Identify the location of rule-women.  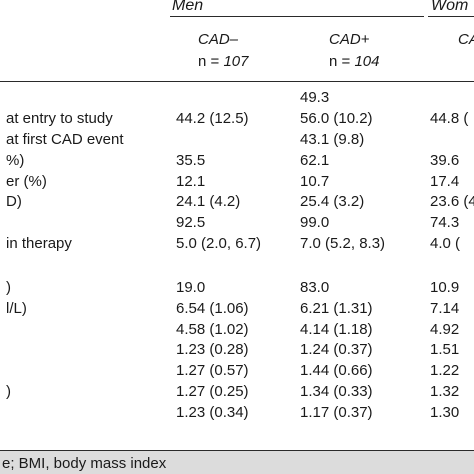
(451, 16).